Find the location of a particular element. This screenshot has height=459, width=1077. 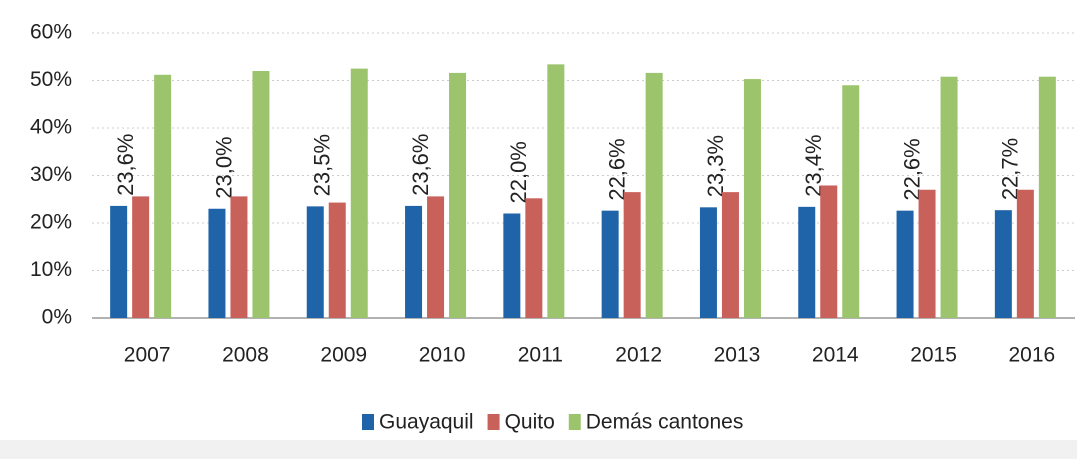

x-tick-label: 2013 is located at coordinates (737, 355).